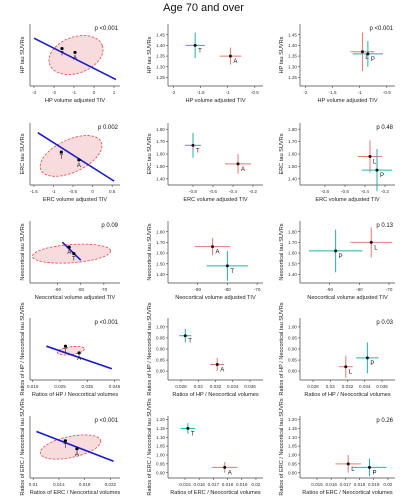 This screenshot has height=500, width=407. What do you see at coordinates (292, 437) in the screenshot?
I see `y-tick-label: 1.10` at bounding box center [292, 437].